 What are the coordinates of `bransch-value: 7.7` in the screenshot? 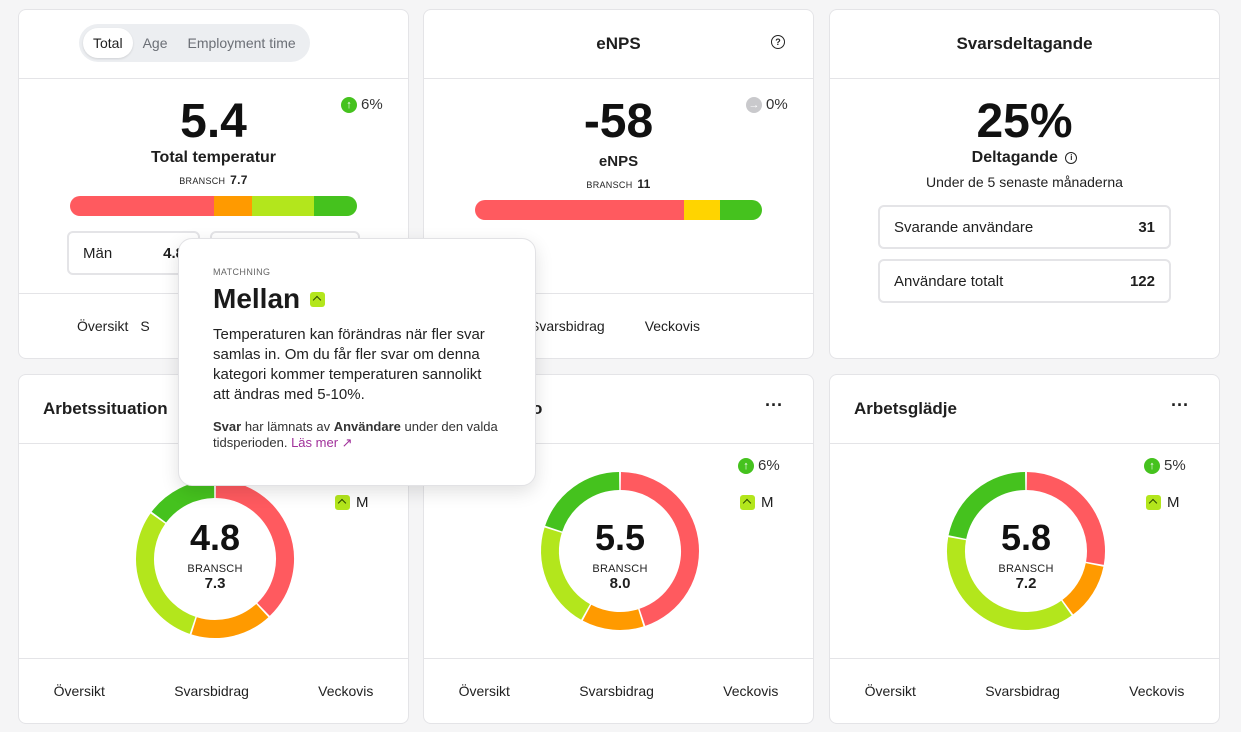 It's located at (239, 180).